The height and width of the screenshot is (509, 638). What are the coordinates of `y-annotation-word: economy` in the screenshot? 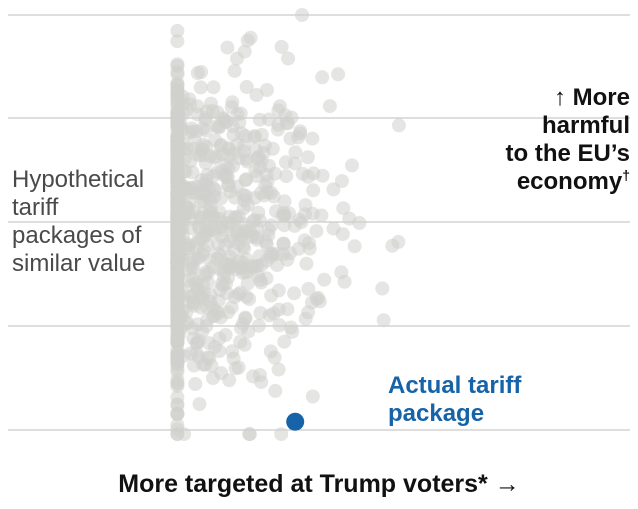 It's located at (569, 181).